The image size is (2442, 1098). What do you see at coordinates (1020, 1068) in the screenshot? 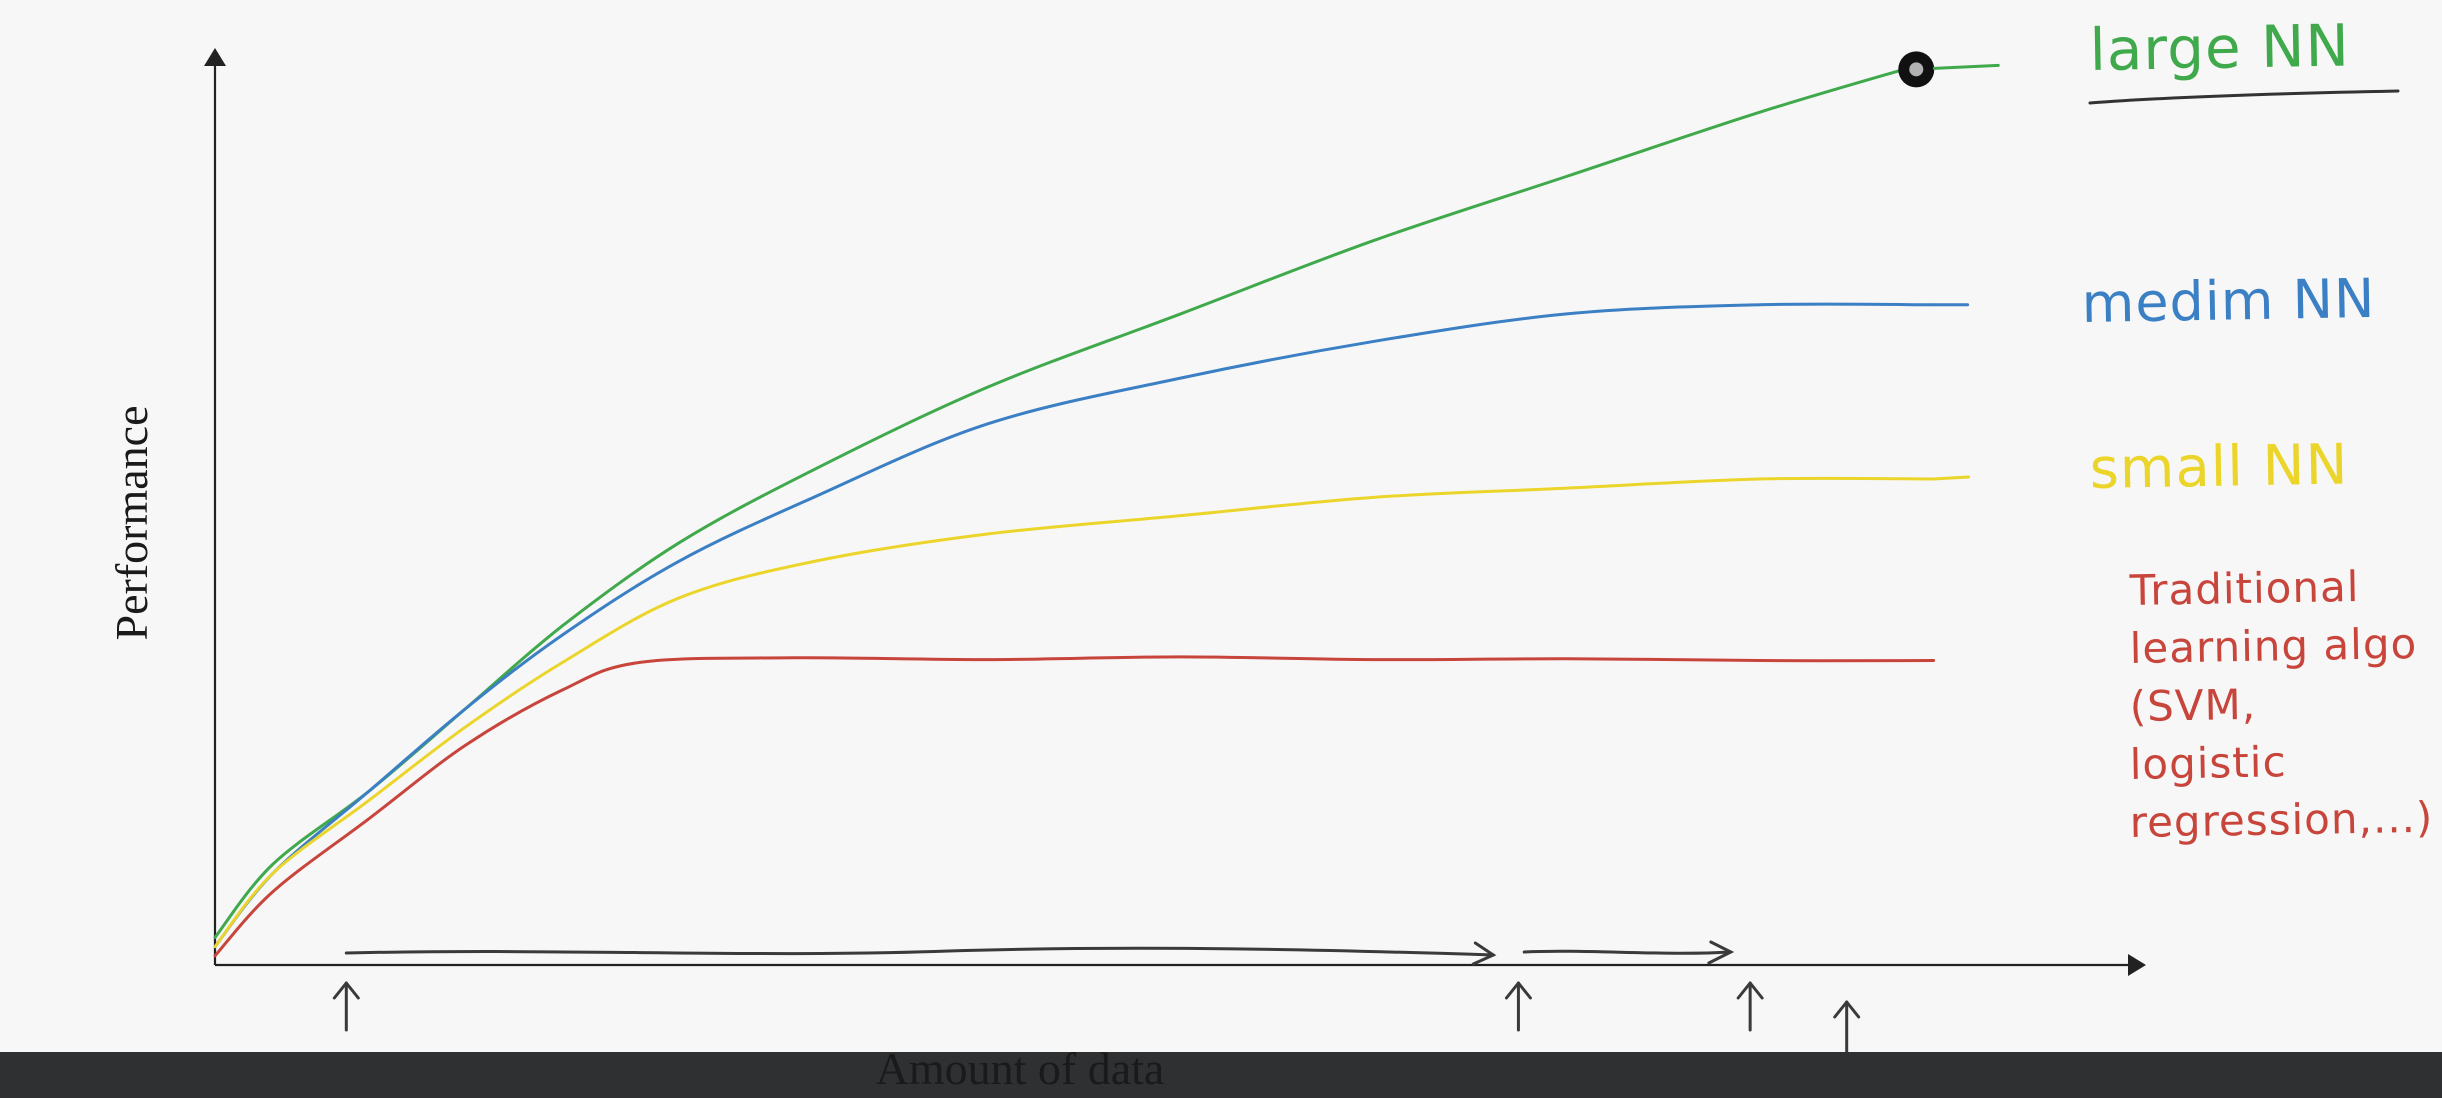
I see `x-axis-label: Amount of data` at bounding box center [1020, 1068].